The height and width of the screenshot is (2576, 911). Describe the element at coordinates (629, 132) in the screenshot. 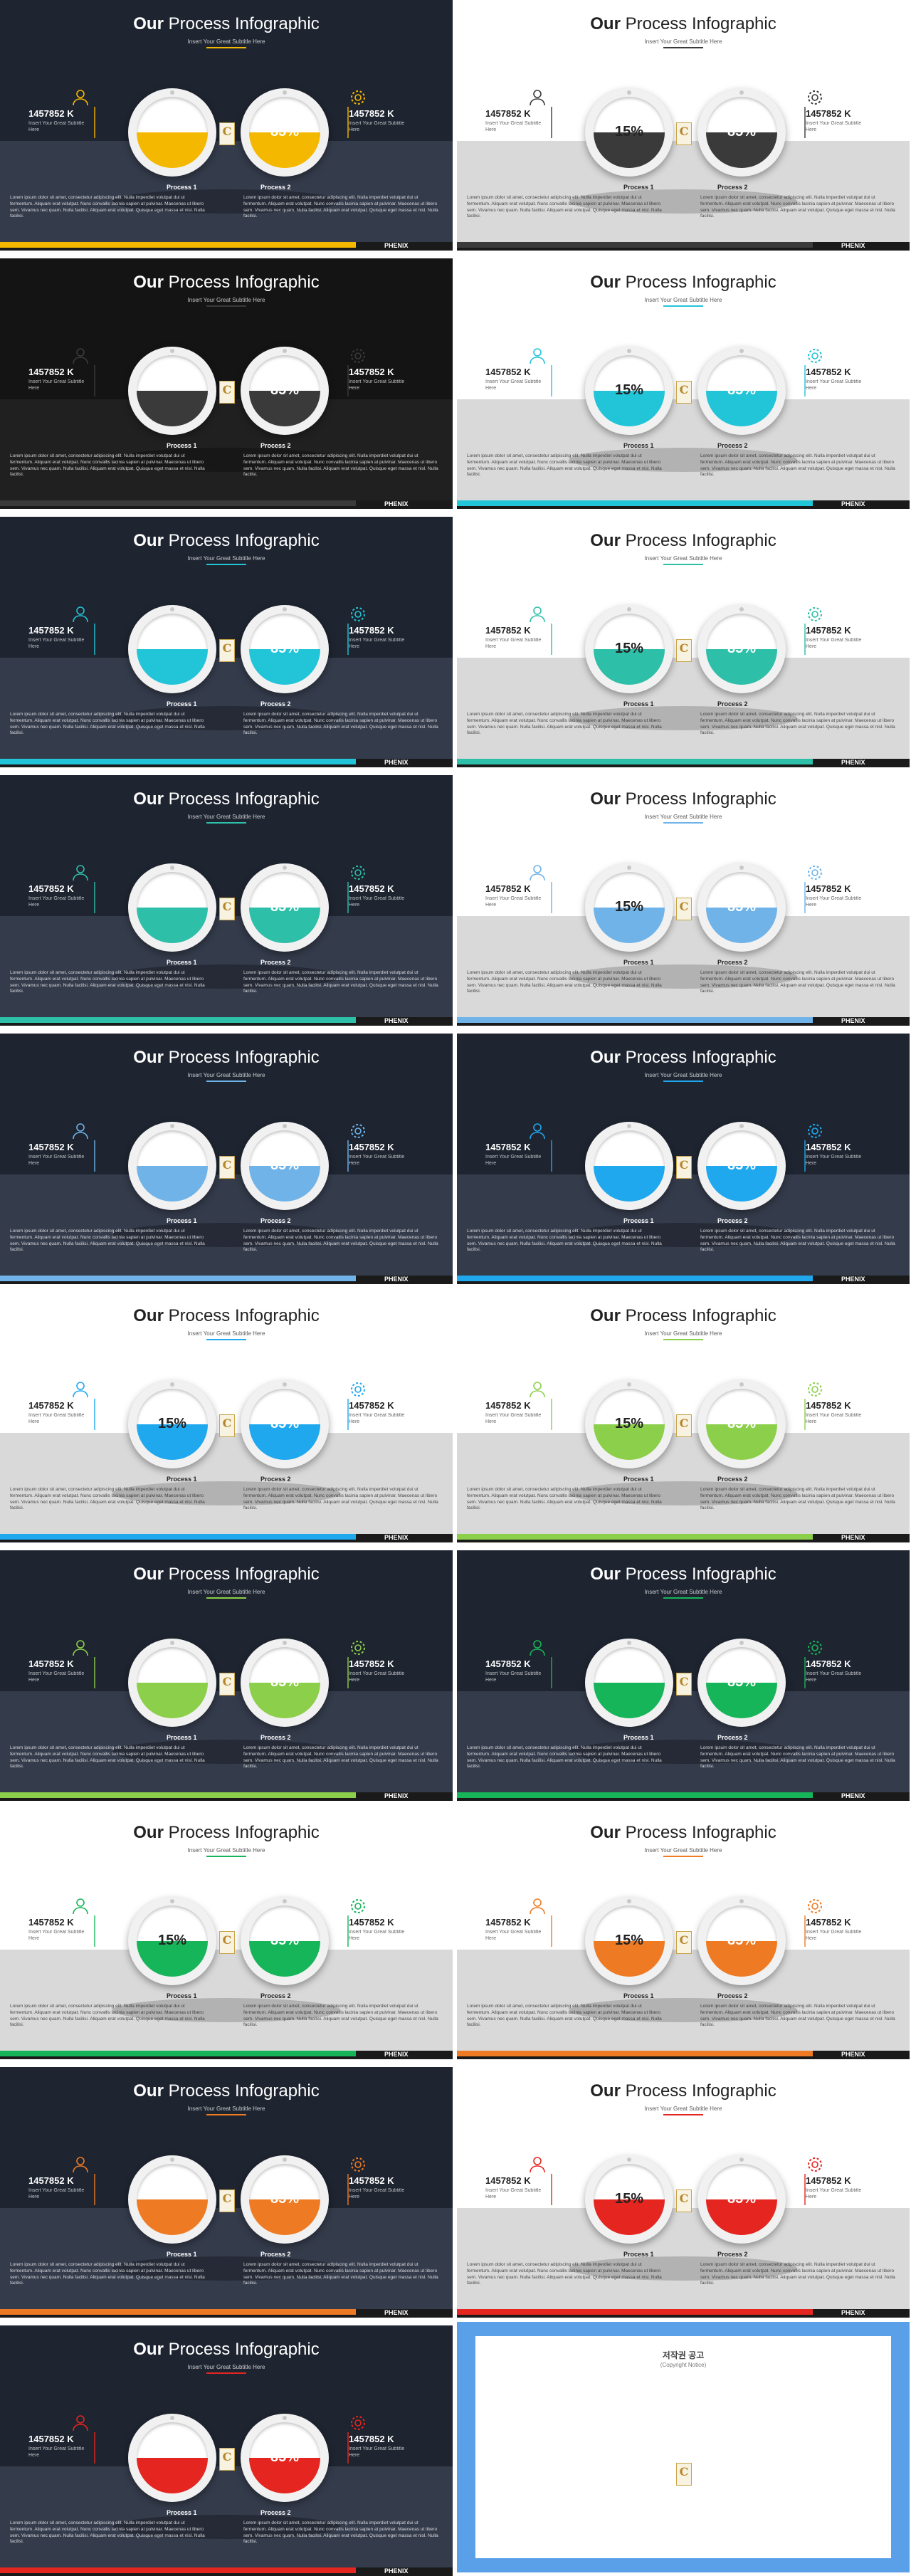

I see `gauge-1-percent: 15%` at that location.